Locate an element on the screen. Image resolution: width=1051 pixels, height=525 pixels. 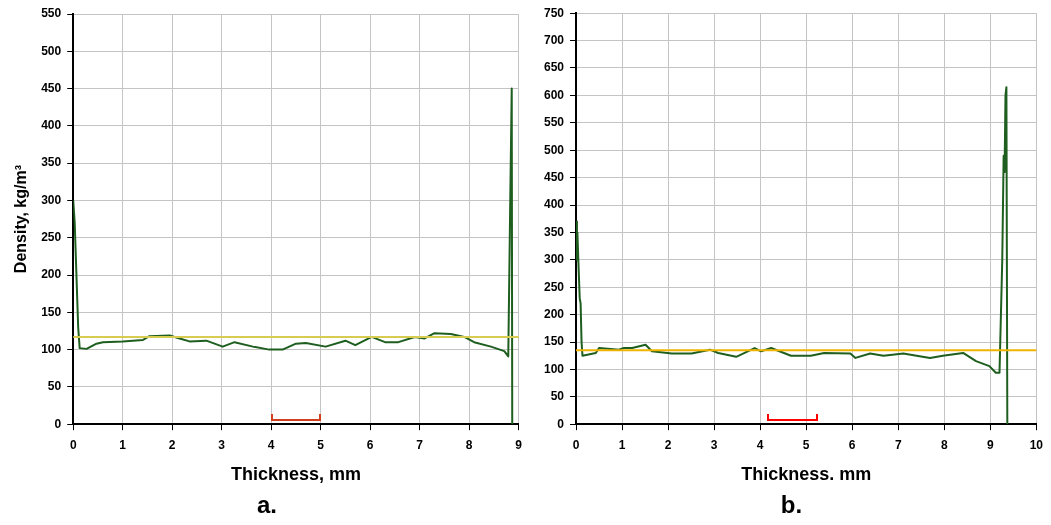
text: b. is located at coordinates (791, 505).